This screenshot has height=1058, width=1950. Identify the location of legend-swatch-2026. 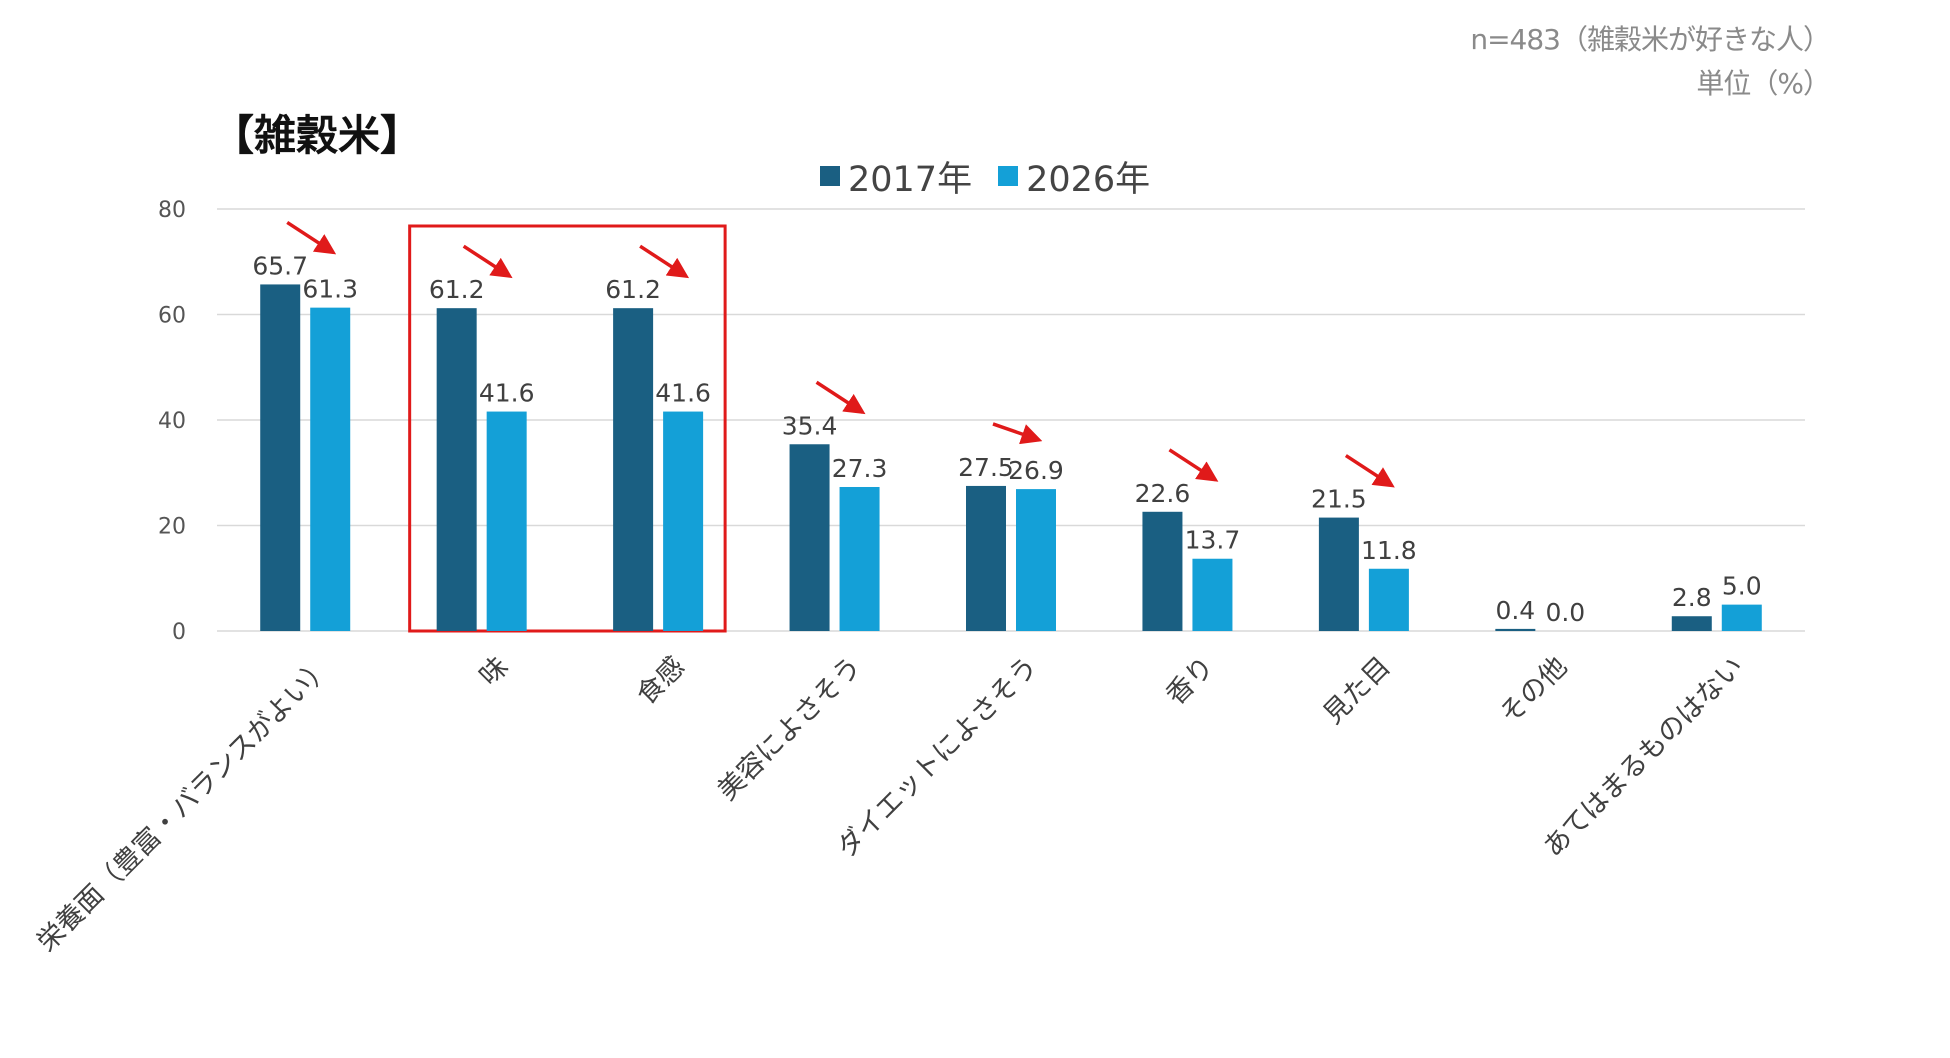
(1008, 176).